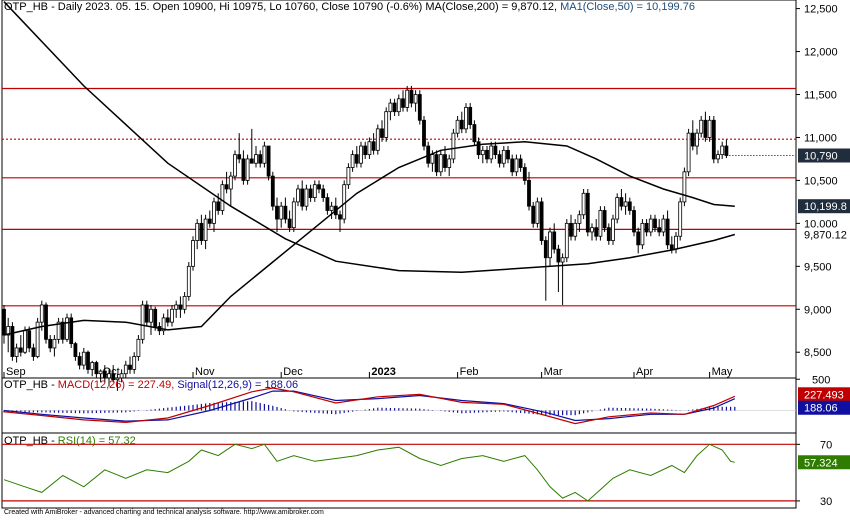 The width and height of the screenshot is (850, 520). Describe the element at coordinates (821, 181) in the screenshot. I see `price-y-tick-label: 10,500` at that location.